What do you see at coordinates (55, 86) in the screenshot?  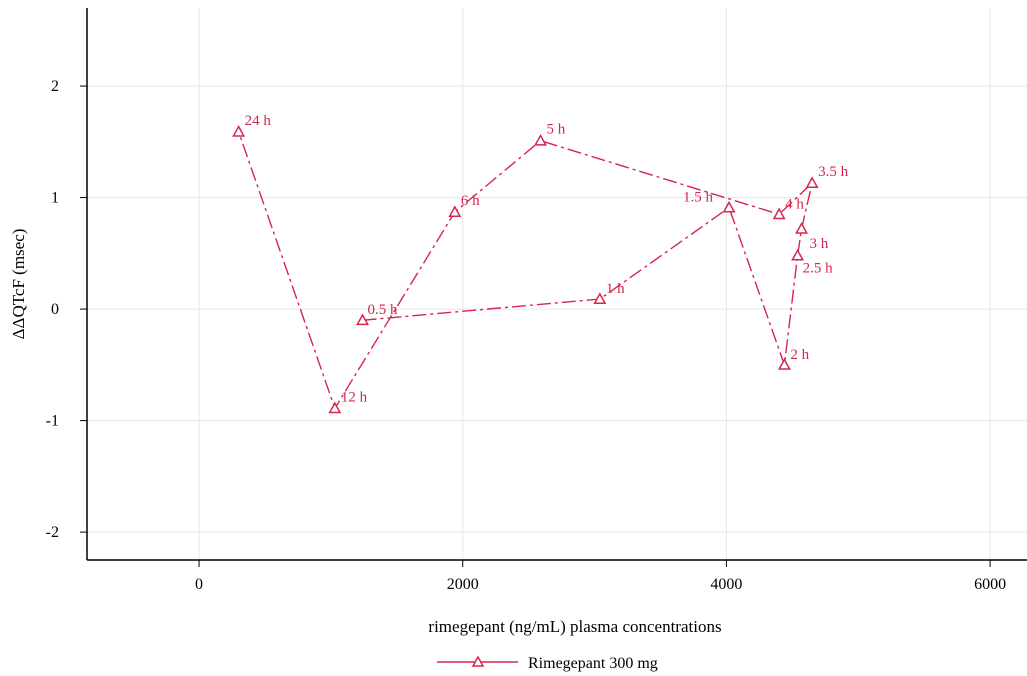 I see `y-tick-label: 2` at bounding box center [55, 86].